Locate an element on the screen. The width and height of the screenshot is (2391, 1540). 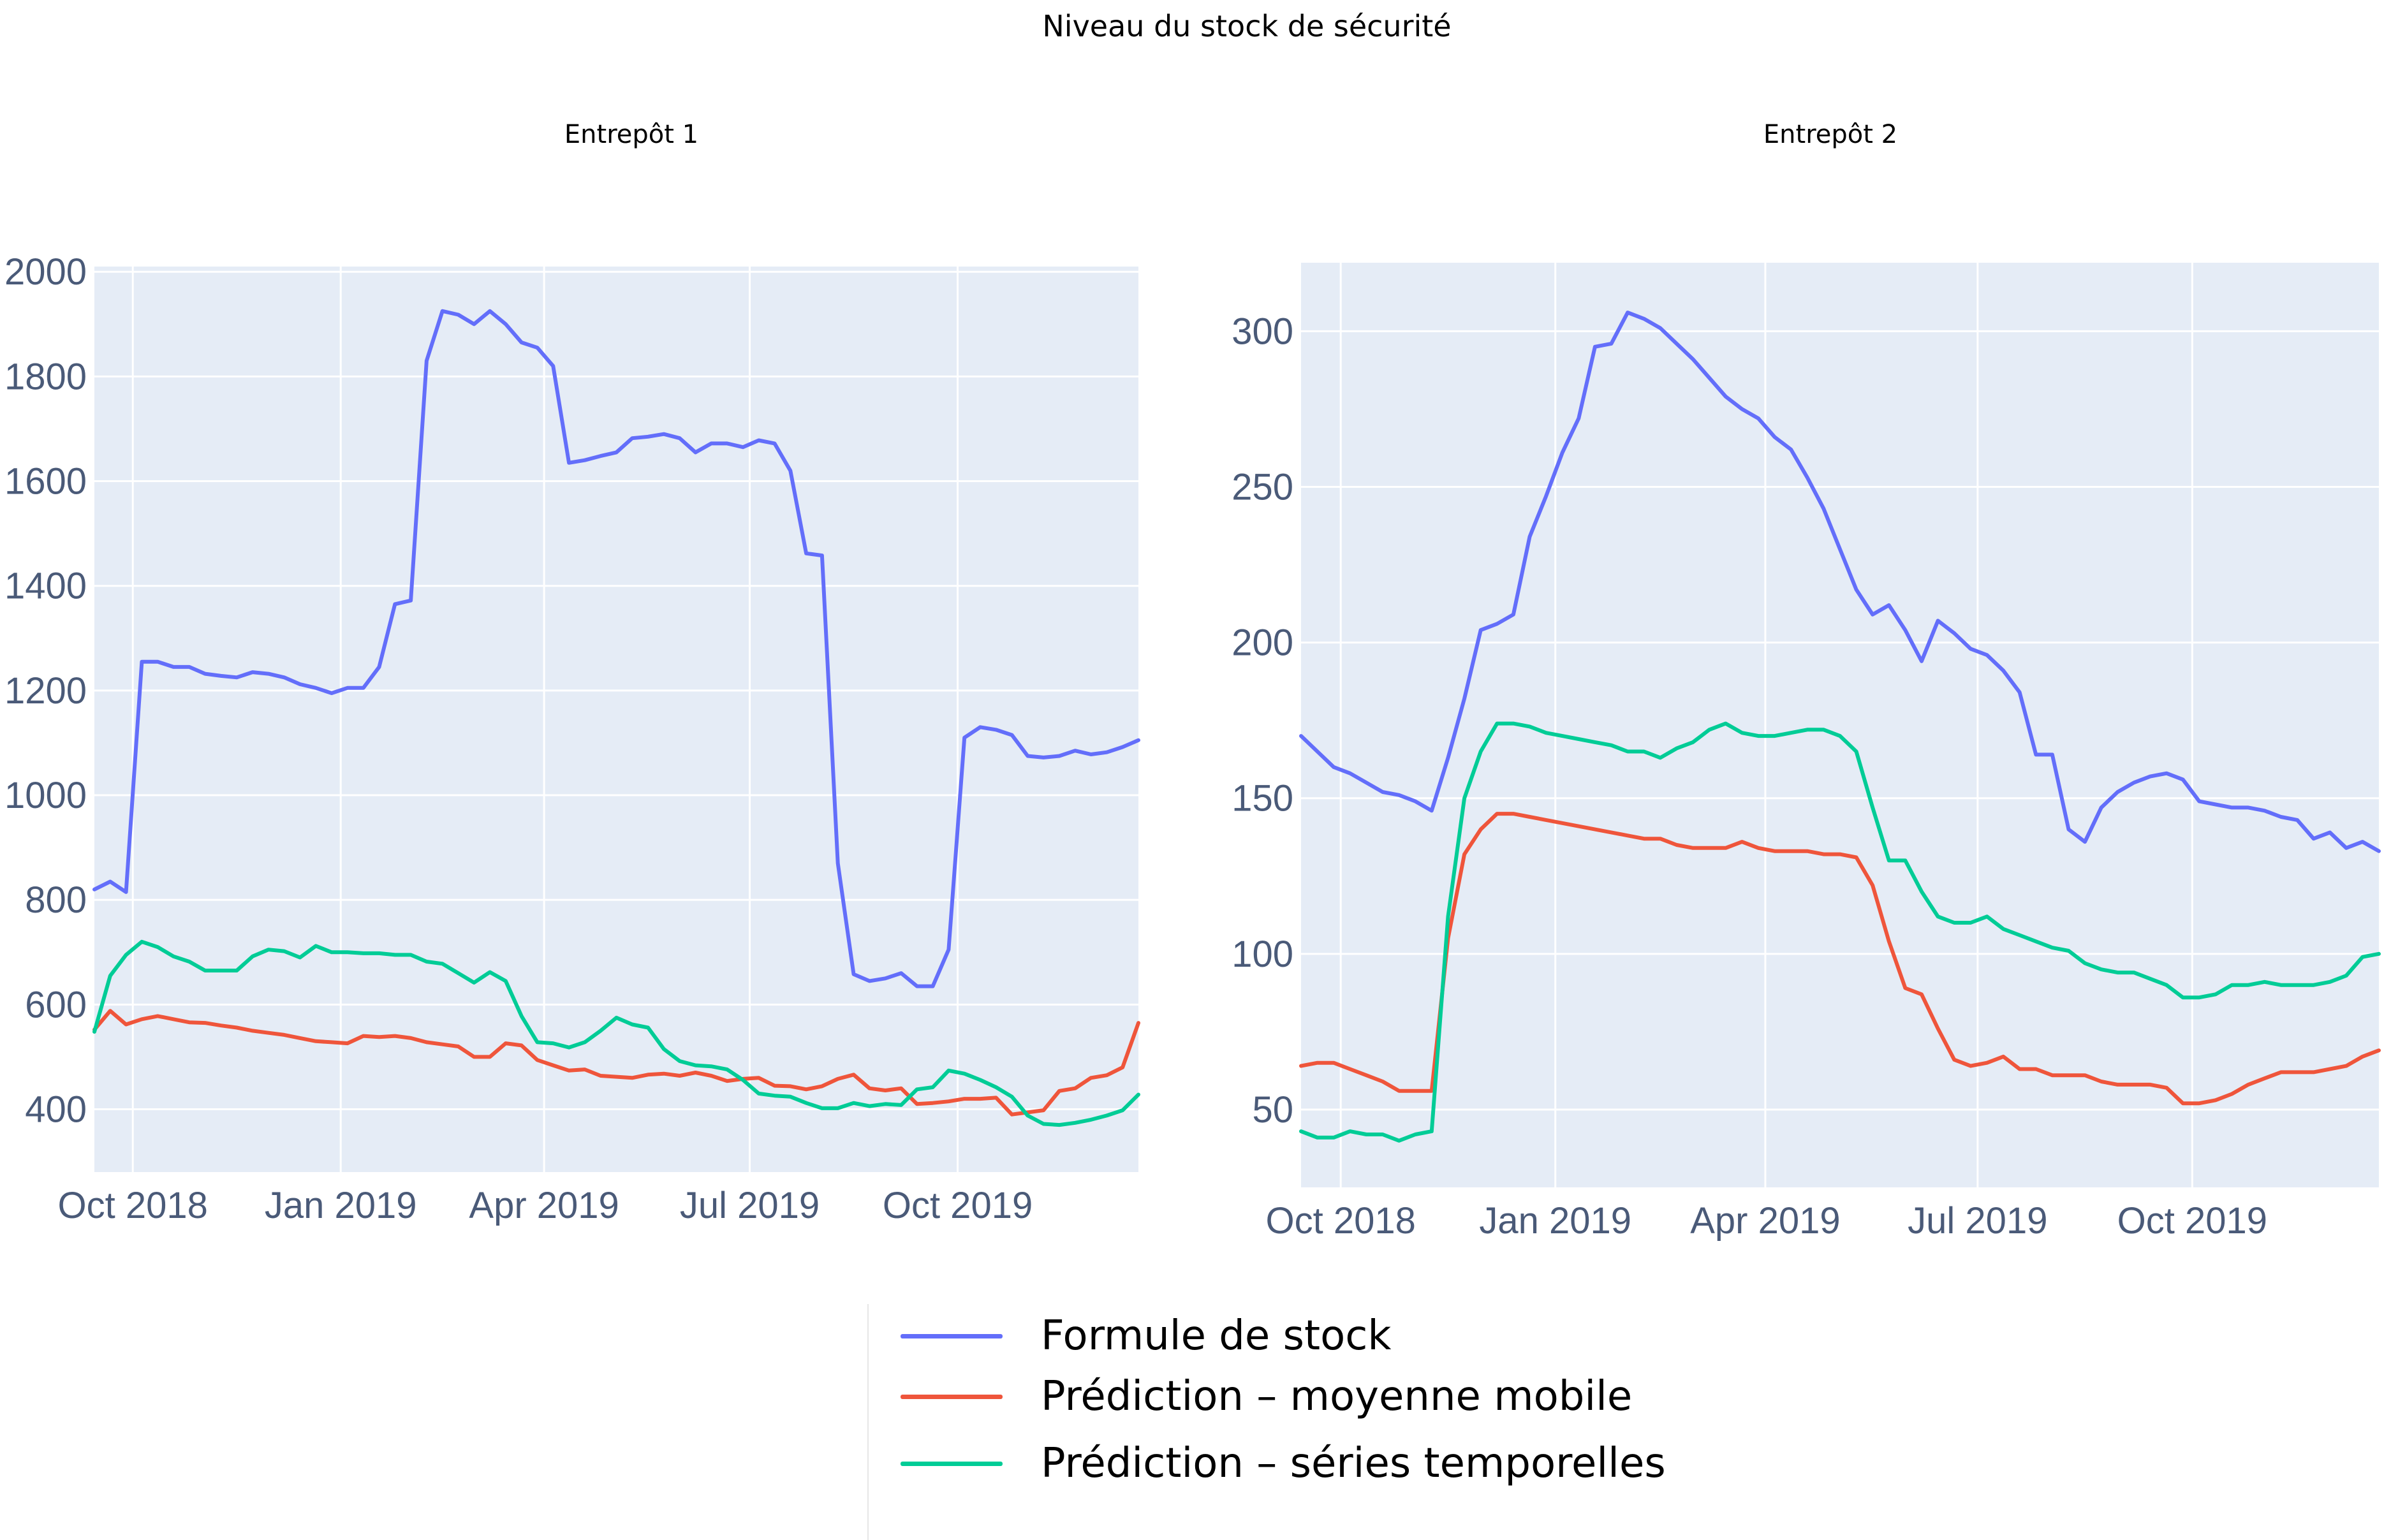
y-tick-label: 150 is located at coordinates (1262, 798).